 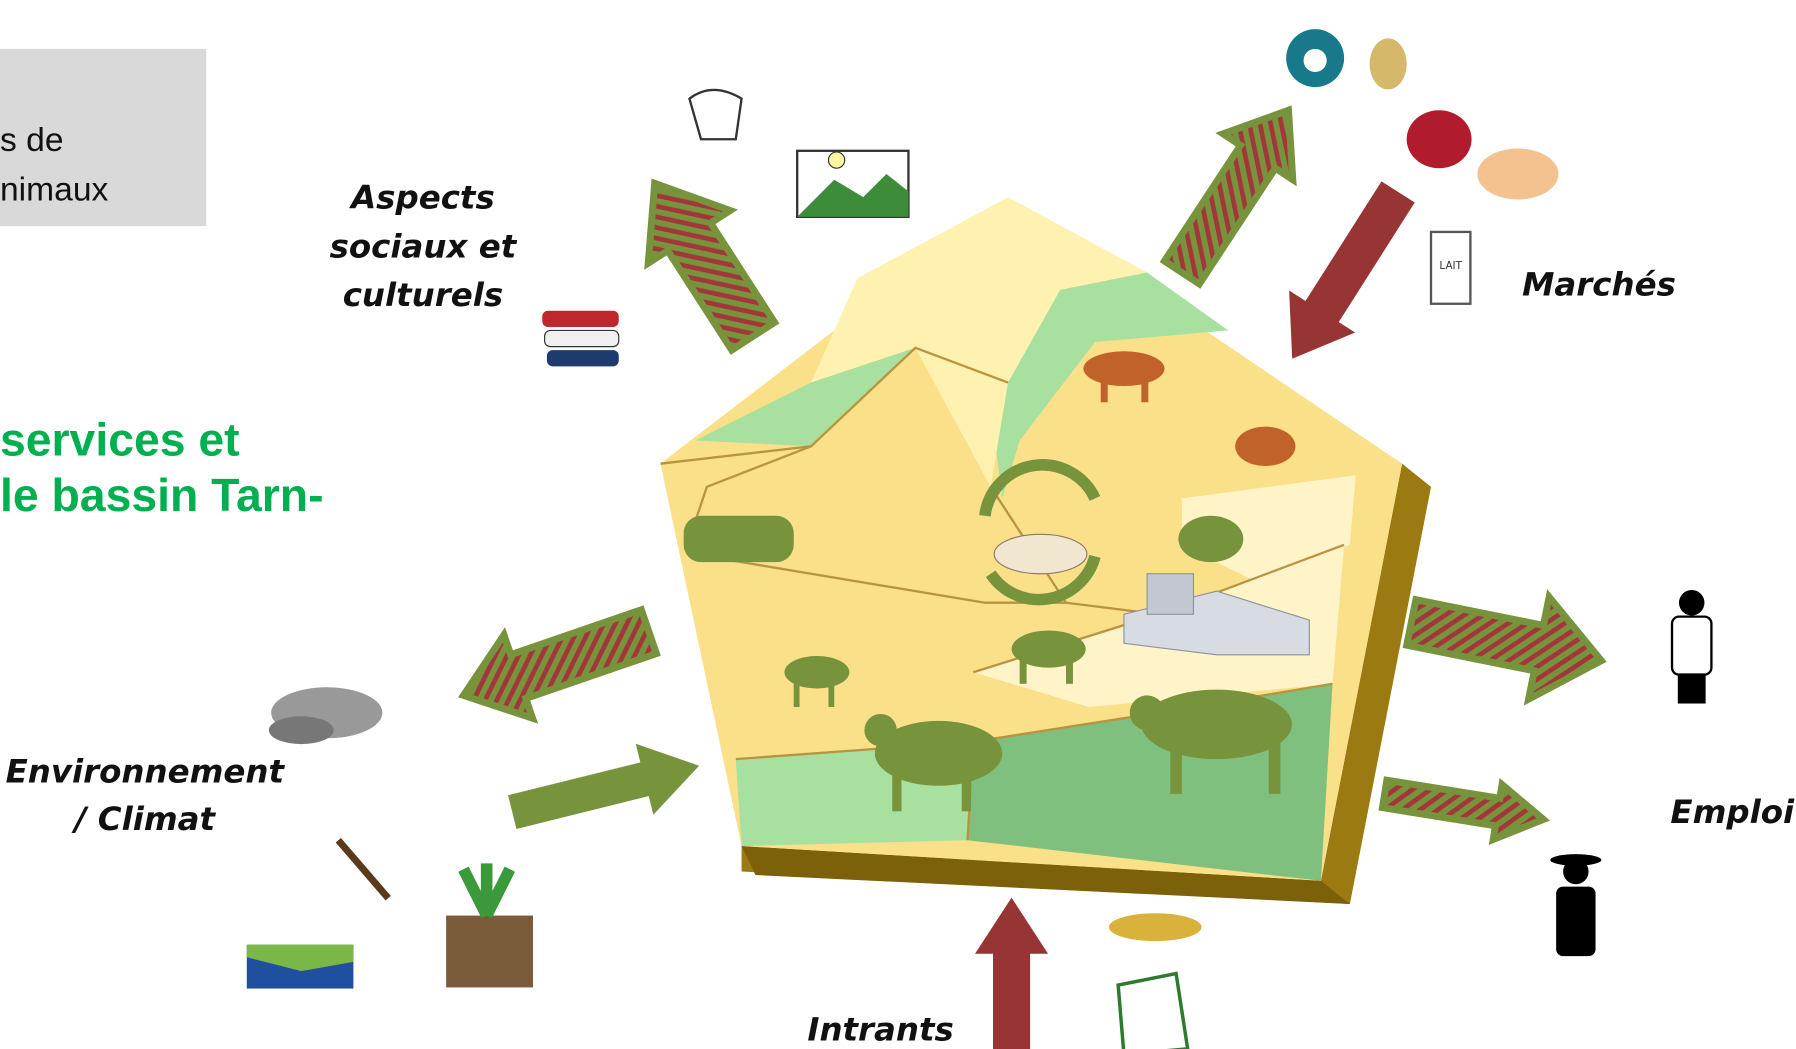 I want to click on livestock, so click(x=987, y=663).